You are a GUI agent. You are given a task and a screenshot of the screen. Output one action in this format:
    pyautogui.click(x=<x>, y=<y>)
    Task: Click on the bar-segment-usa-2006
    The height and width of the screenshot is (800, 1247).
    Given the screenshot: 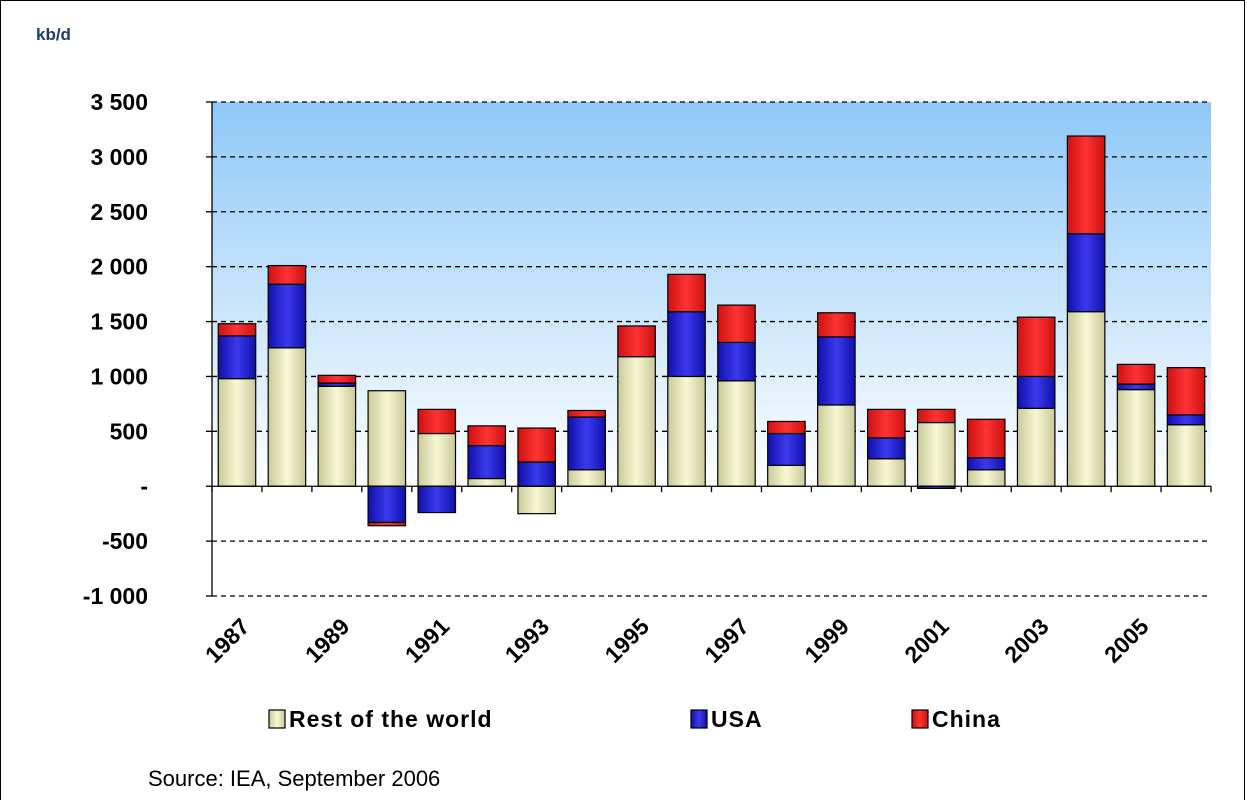 What is the action you would take?
    pyautogui.click(x=1186, y=420)
    